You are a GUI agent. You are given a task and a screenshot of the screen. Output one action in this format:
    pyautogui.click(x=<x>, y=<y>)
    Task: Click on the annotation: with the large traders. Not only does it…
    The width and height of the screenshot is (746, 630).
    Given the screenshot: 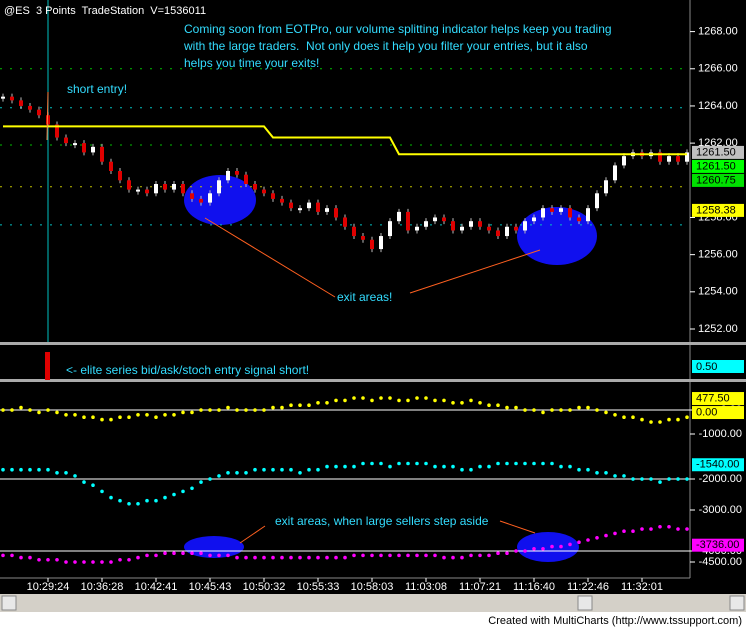 What is the action you would take?
    pyautogui.click(x=385, y=46)
    